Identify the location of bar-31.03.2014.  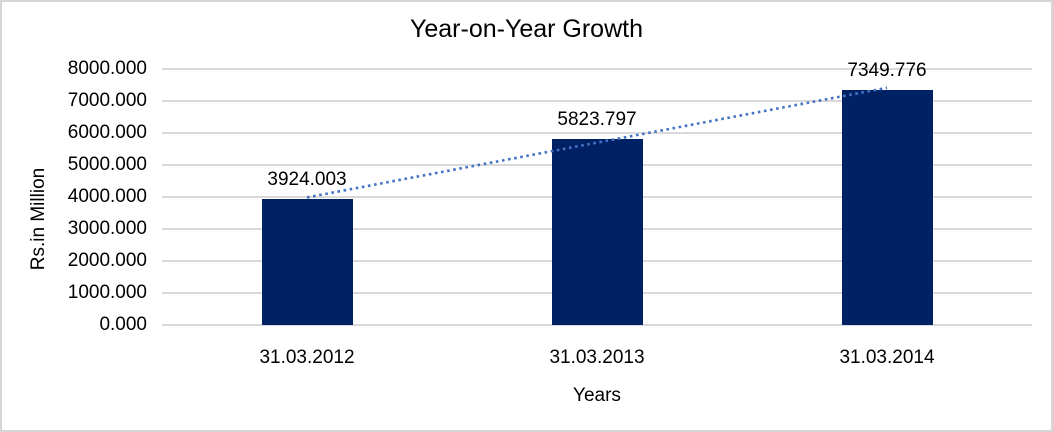
(887, 207).